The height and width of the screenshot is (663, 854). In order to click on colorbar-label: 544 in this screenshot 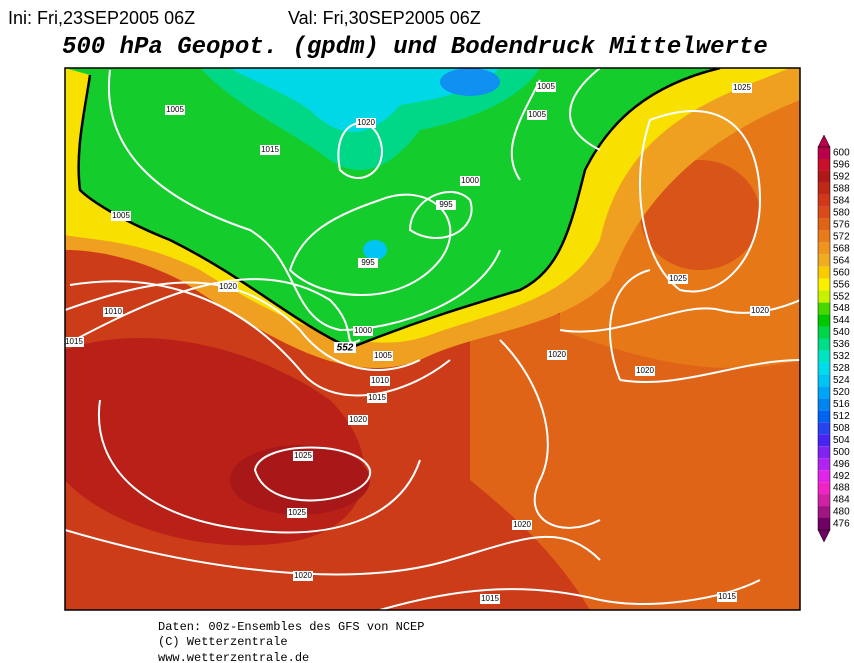, I will do `click(841, 320)`.